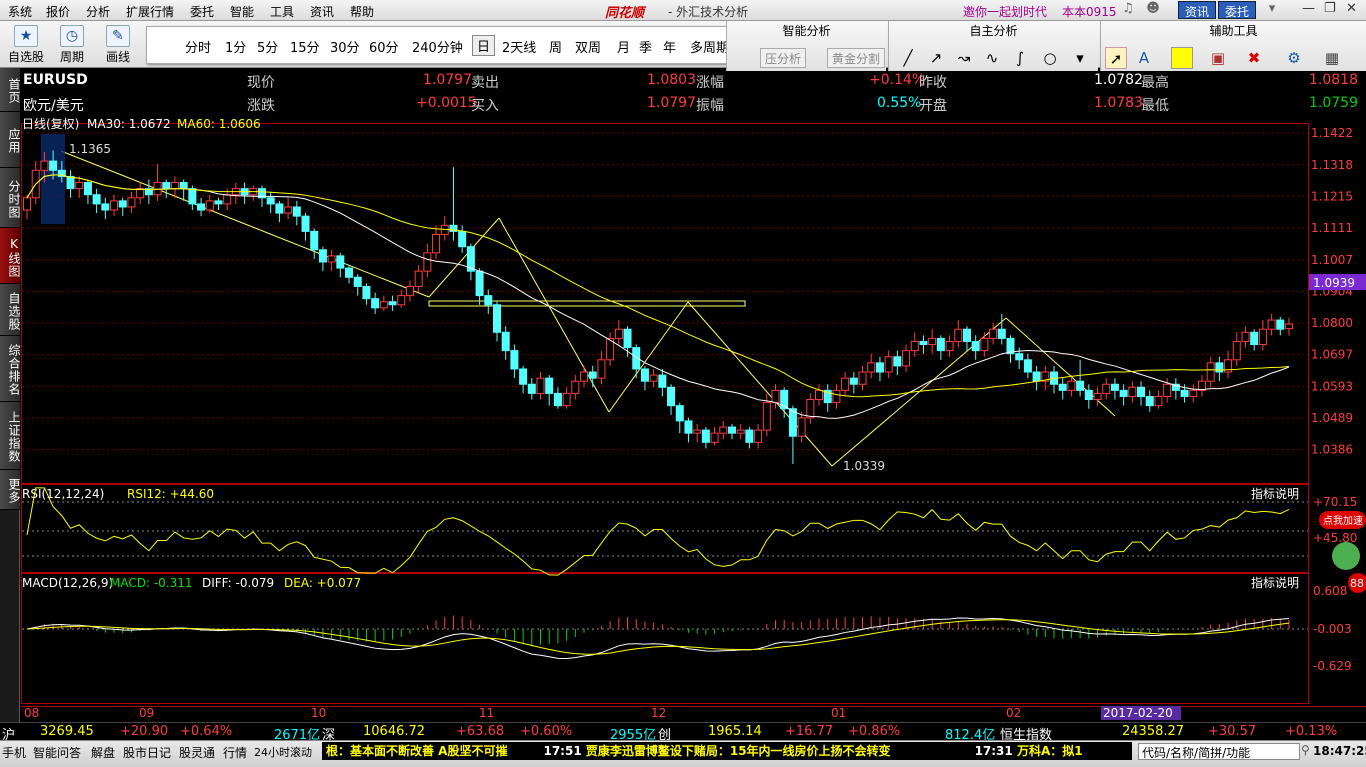 Image resolution: width=1366 pixels, height=767 pixels. I want to click on tab-home: 首页, so click(10, 90).